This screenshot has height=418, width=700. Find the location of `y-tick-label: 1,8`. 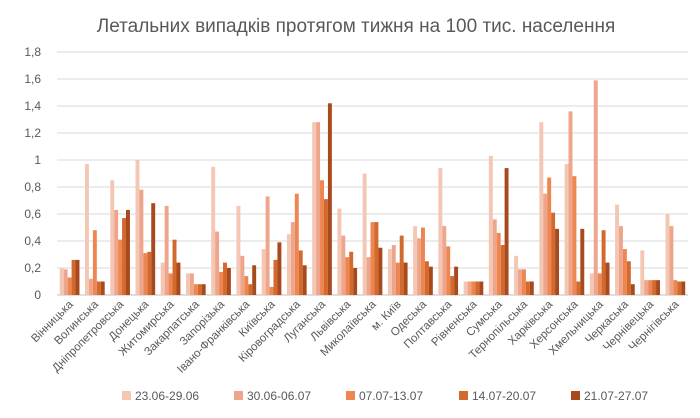

y-tick-label: 1,8 is located at coordinates (32, 52).